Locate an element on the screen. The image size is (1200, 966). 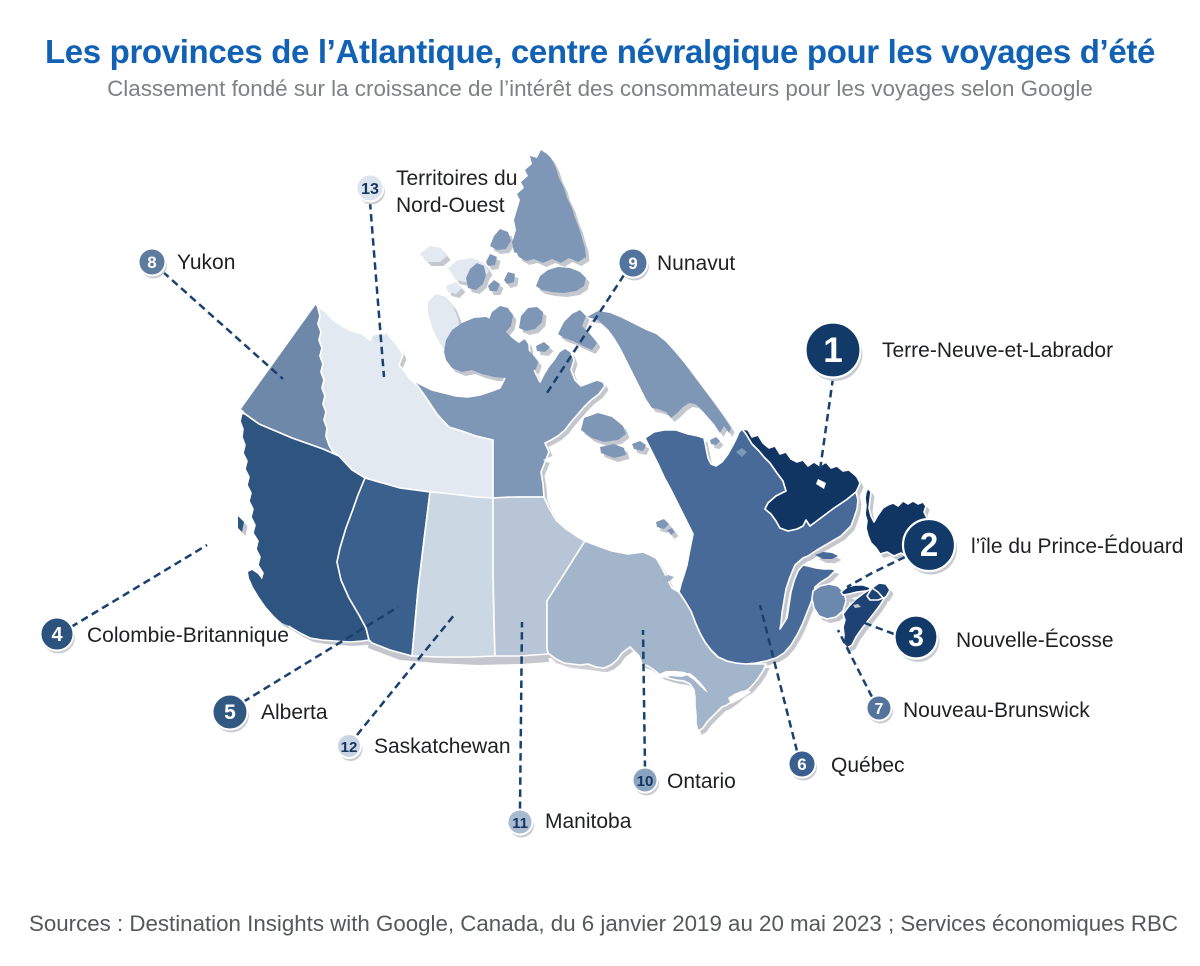
svg-text: Nord-Ouest is located at coordinates (450, 205).